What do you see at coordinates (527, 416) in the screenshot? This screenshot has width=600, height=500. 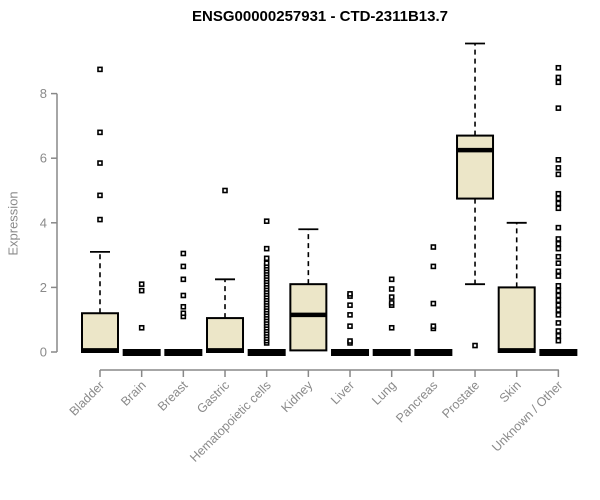 I see `x-tick-label-unknown-other: Unknown / Other` at bounding box center [527, 416].